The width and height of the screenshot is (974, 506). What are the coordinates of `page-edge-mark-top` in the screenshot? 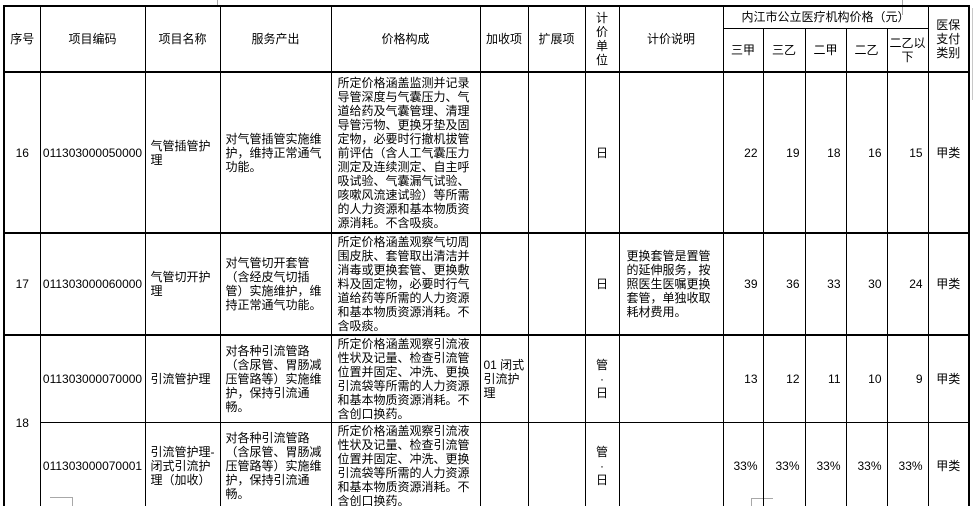 It's located at (217, 3).